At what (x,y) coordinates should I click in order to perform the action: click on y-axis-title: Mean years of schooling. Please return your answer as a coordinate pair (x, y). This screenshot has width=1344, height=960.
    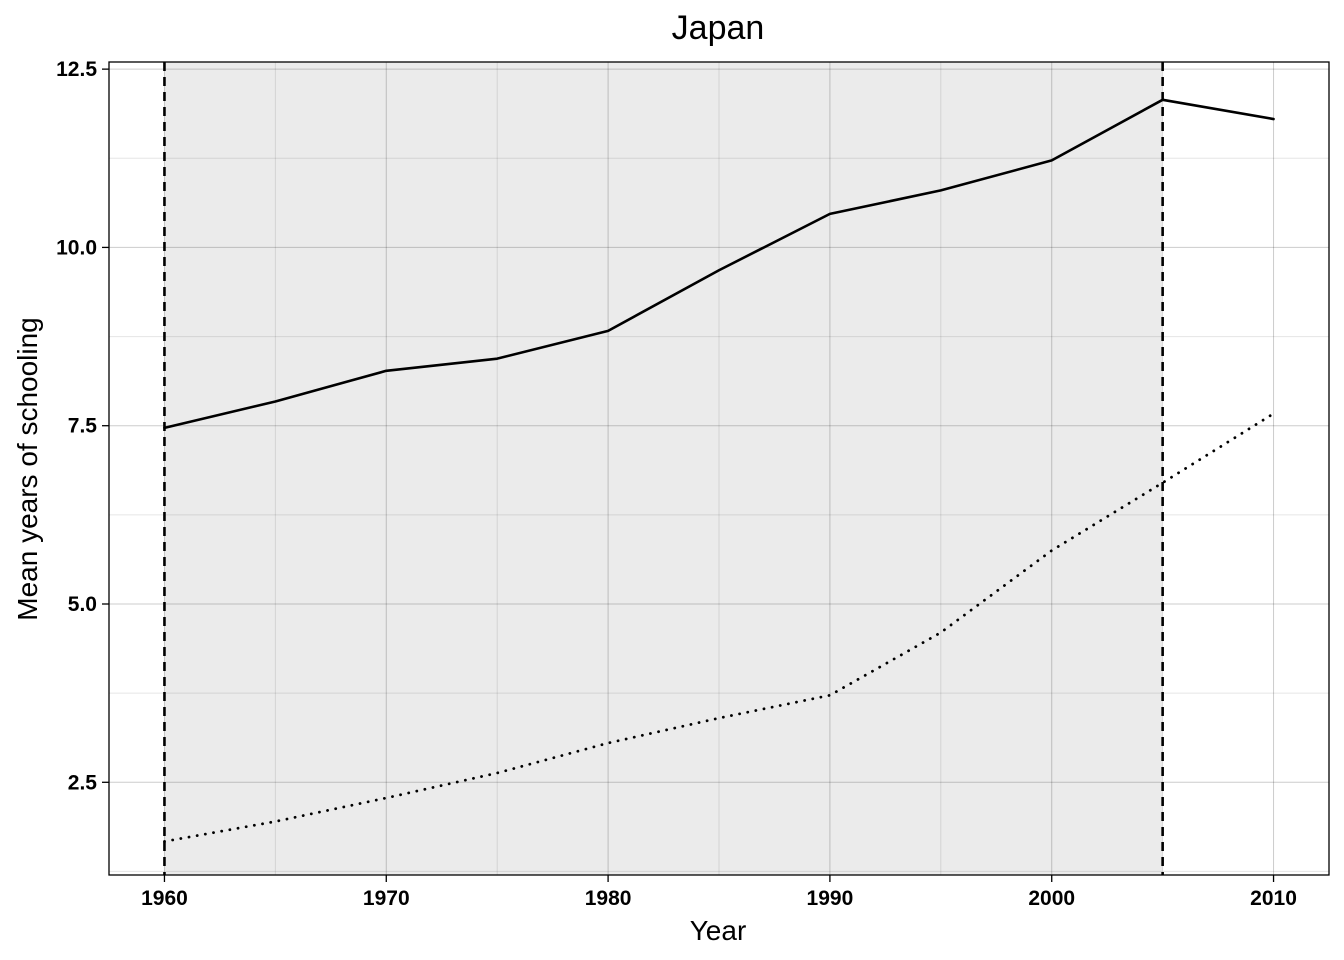
    Looking at the image, I should click on (27, 469).